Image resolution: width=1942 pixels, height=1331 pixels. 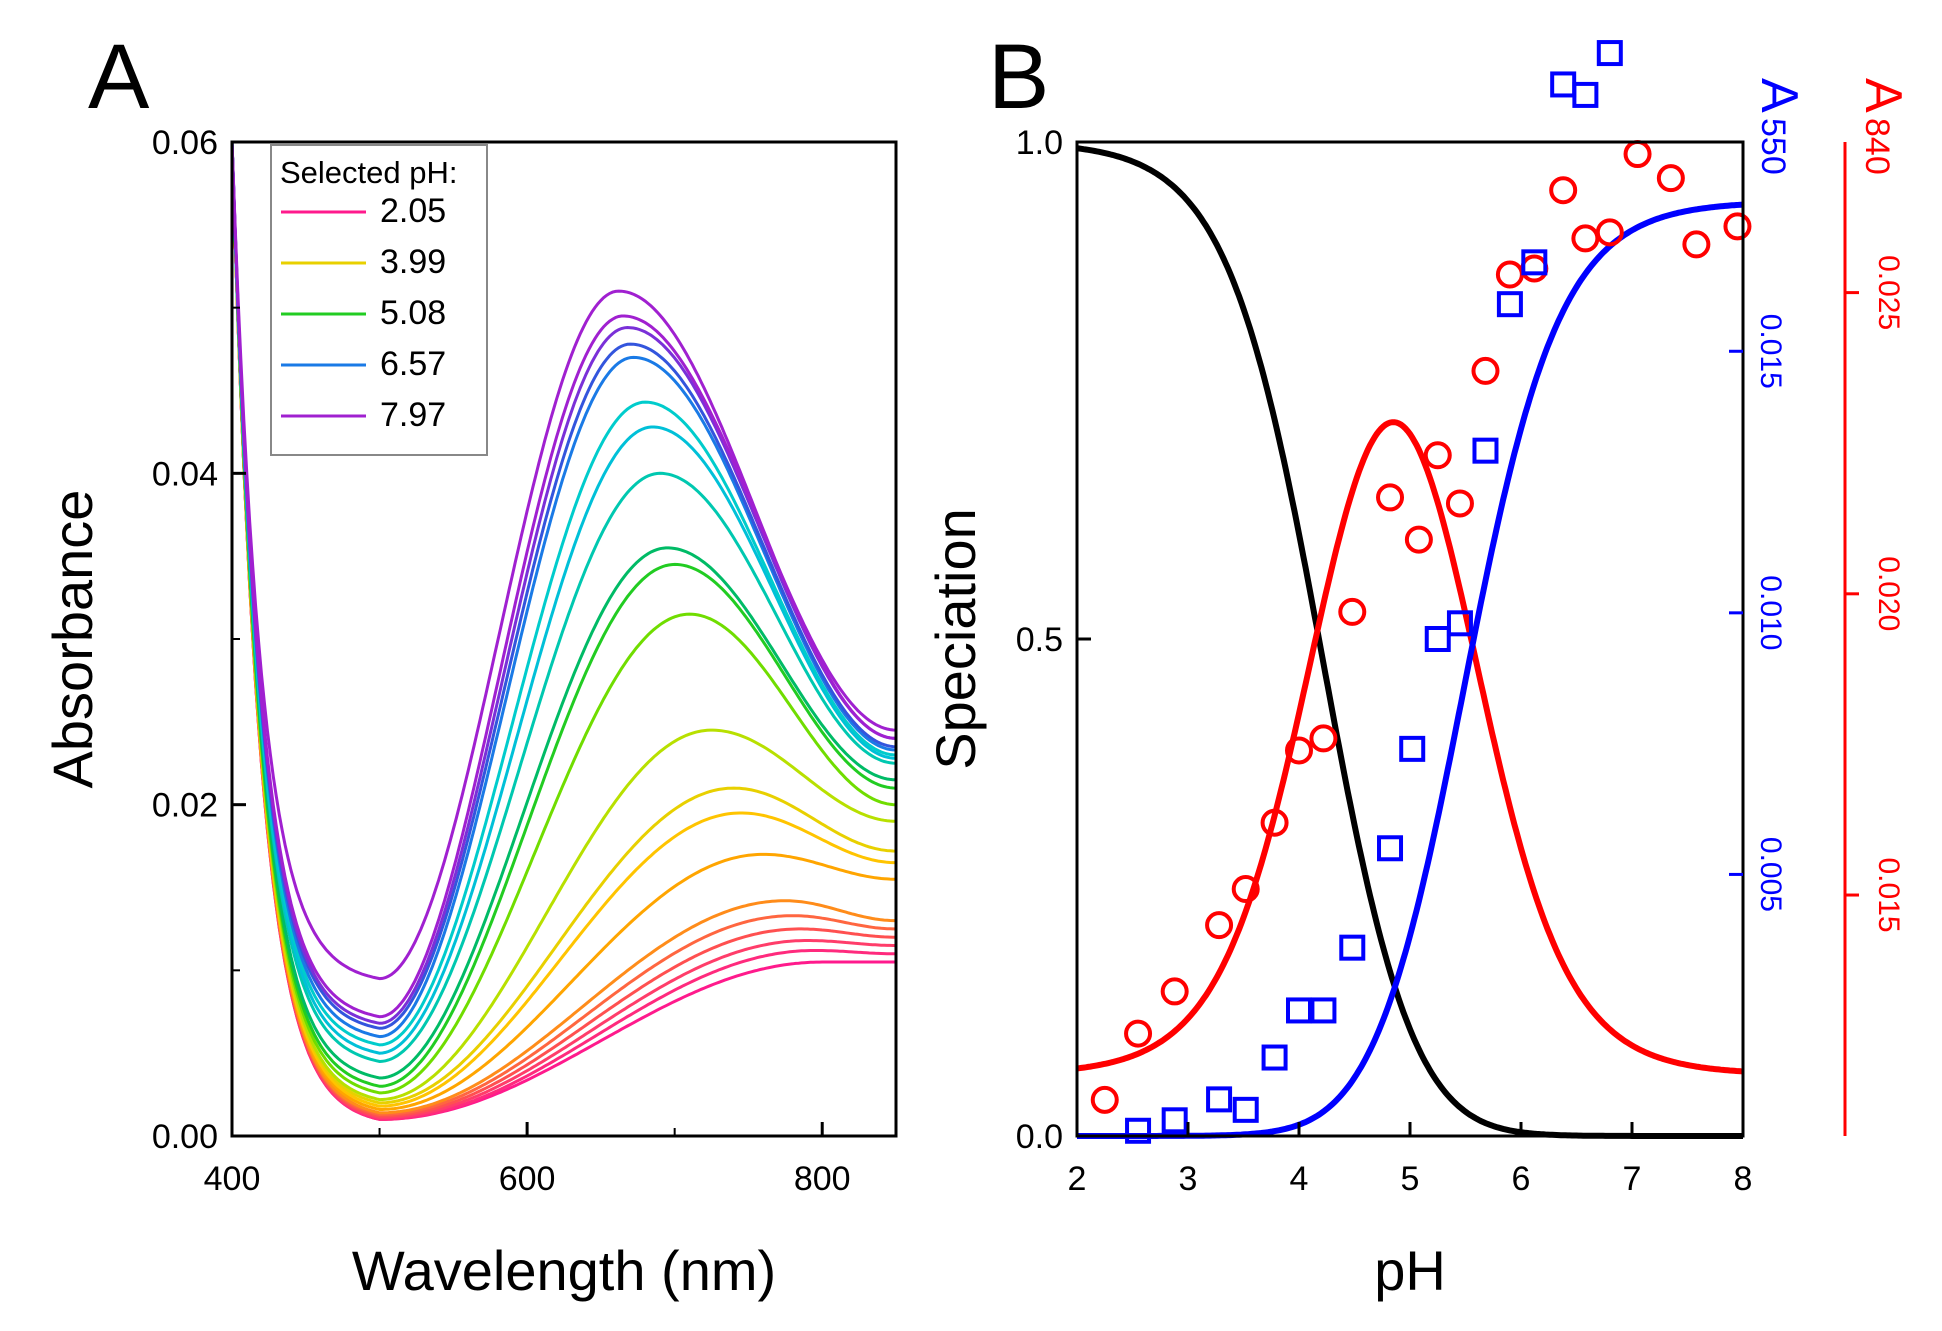 What do you see at coordinates (1018, 77) in the screenshot?
I see `panel-b-label: B` at bounding box center [1018, 77].